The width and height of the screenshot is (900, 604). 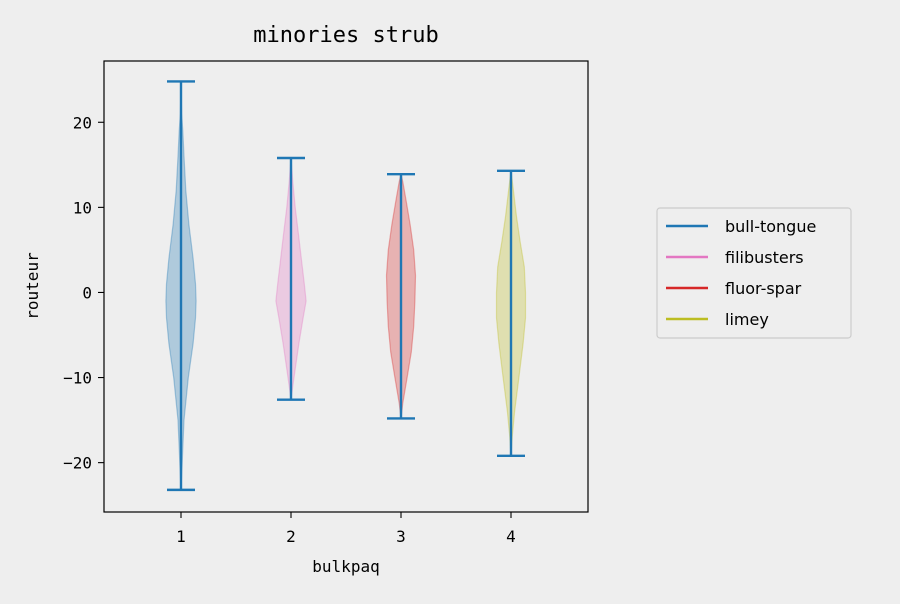 I want to click on x-tick-label: 3, so click(x=401, y=536).